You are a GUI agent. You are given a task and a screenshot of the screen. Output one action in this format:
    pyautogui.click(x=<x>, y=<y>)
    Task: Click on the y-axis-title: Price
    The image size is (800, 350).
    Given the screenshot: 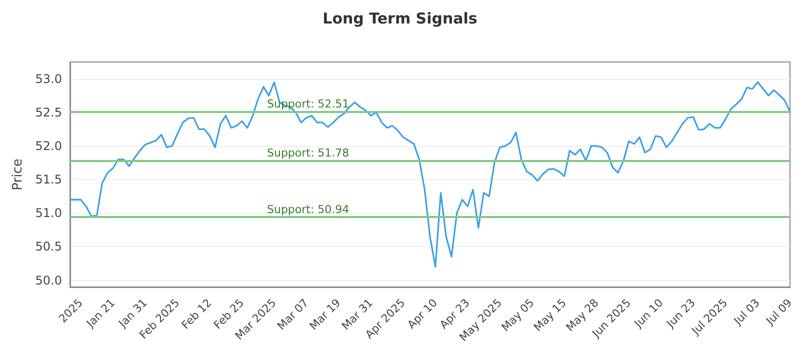 What is the action you would take?
    pyautogui.click(x=18, y=174)
    